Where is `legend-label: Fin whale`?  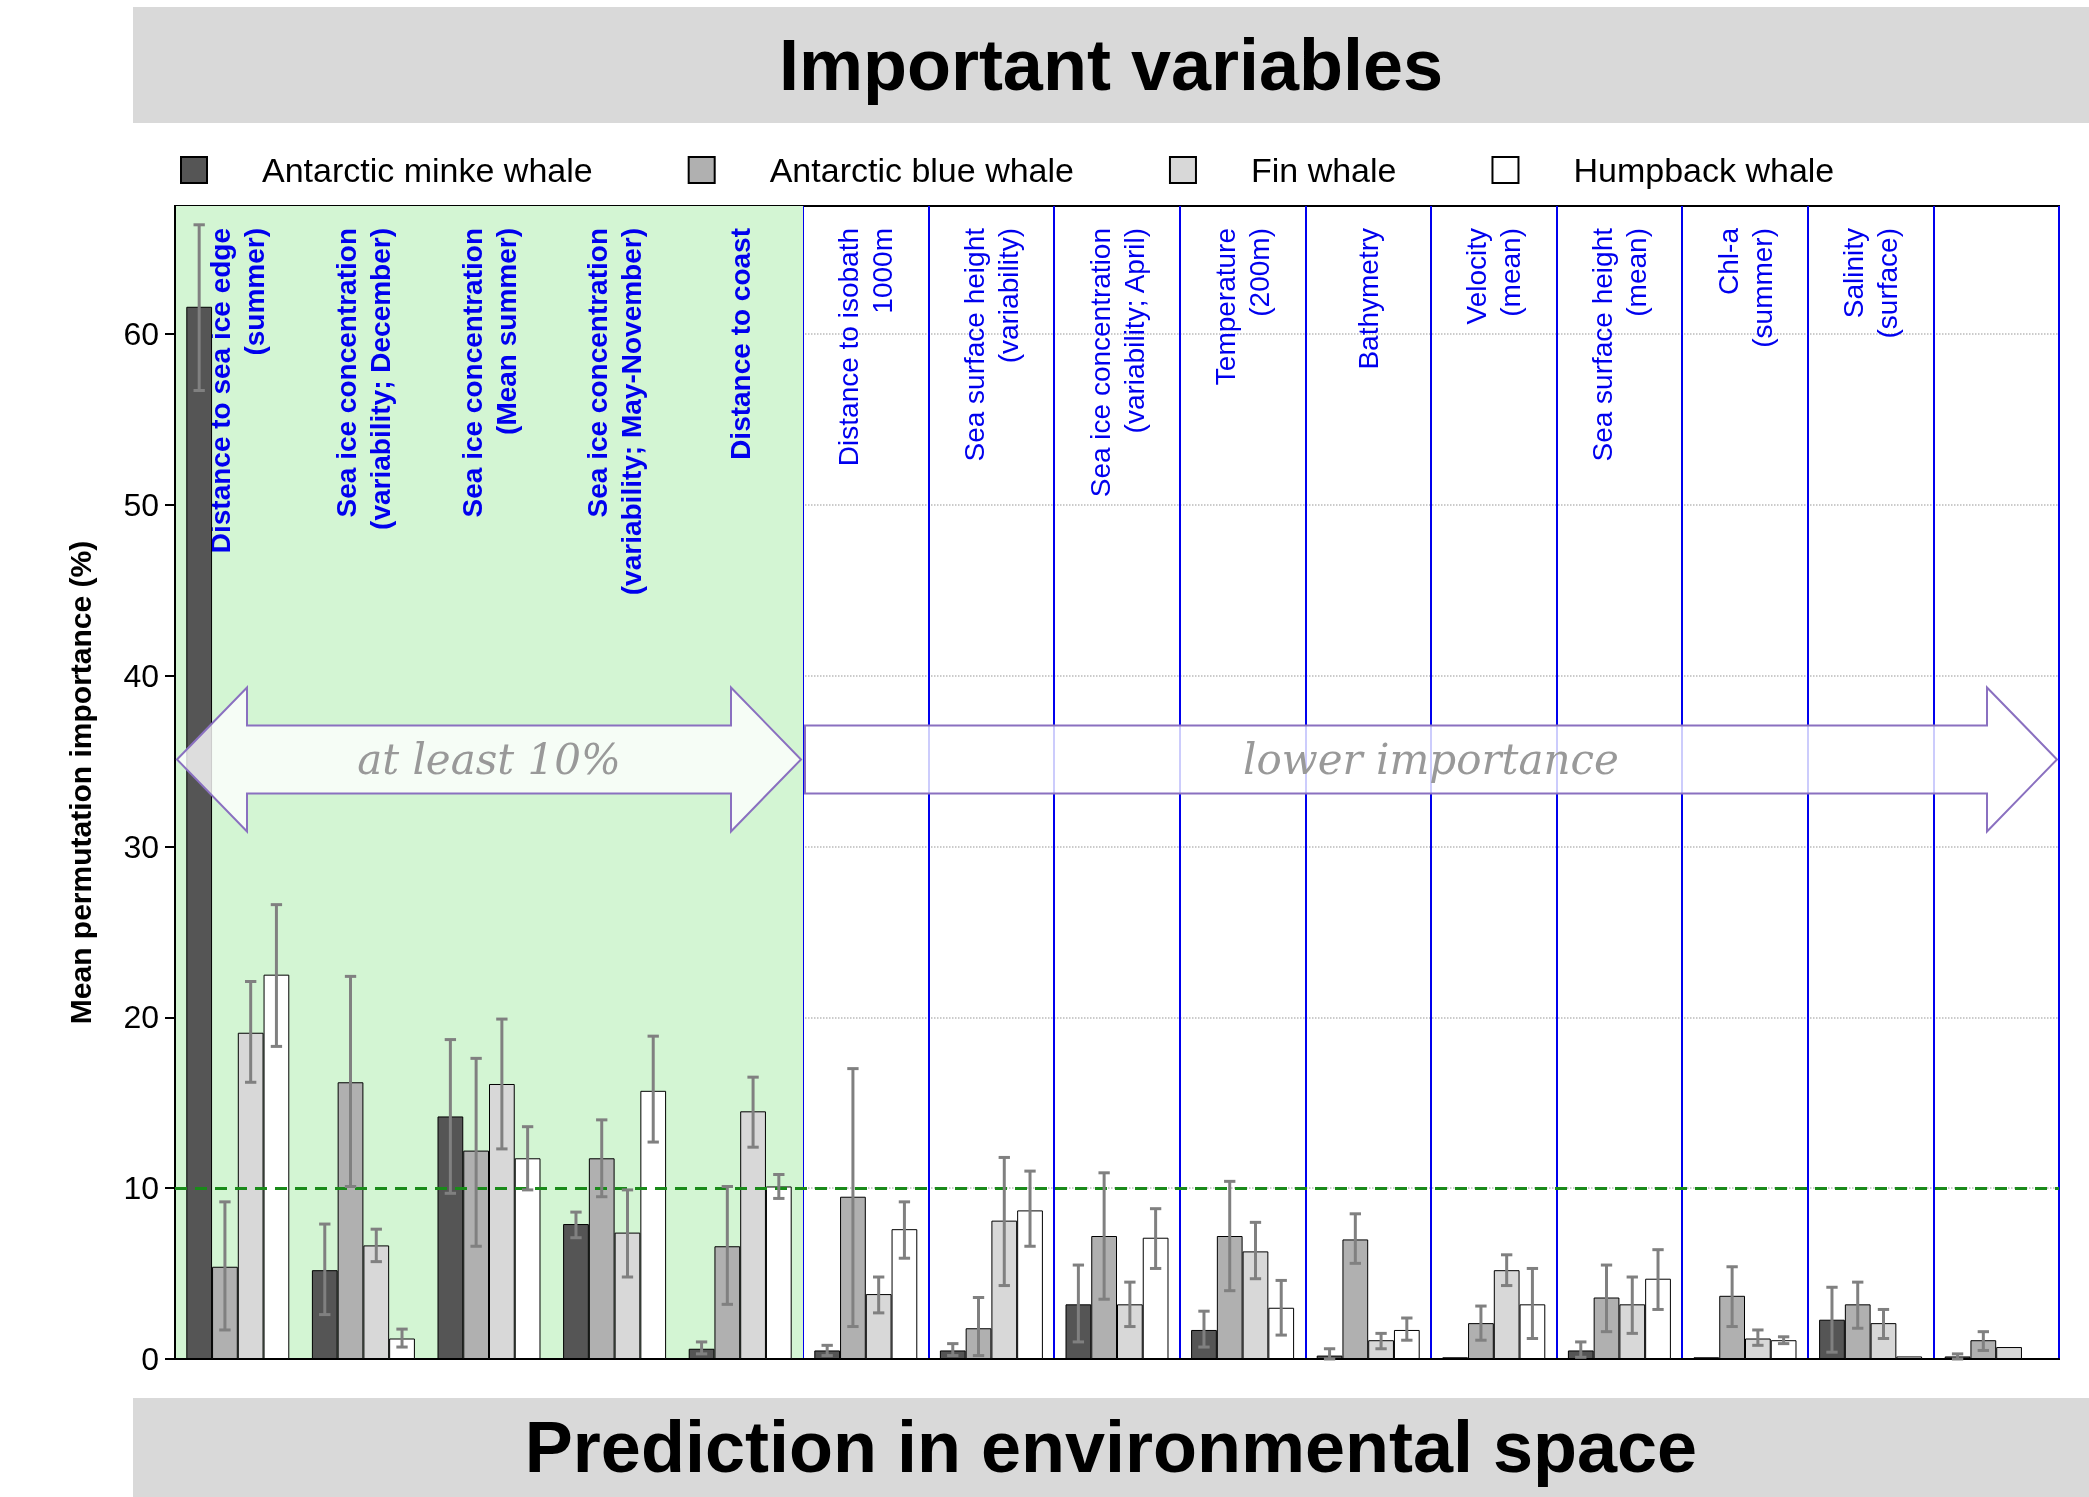
legend-label: Fin whale is located at coordinates (1323, 170).